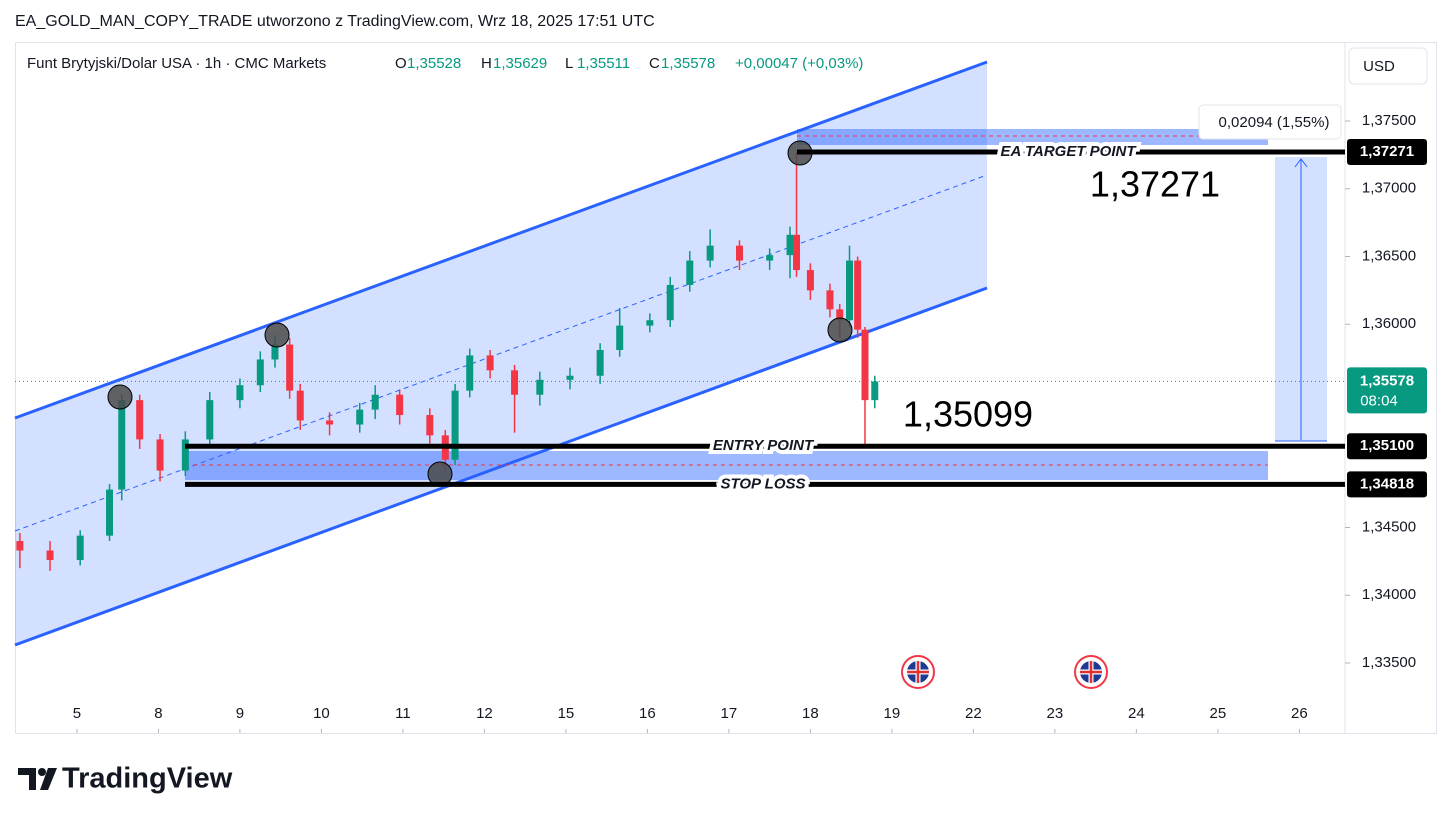 The image size is (1451, 829). I want to click on level-name: EA TARGET POINT, so click(1069, 151).